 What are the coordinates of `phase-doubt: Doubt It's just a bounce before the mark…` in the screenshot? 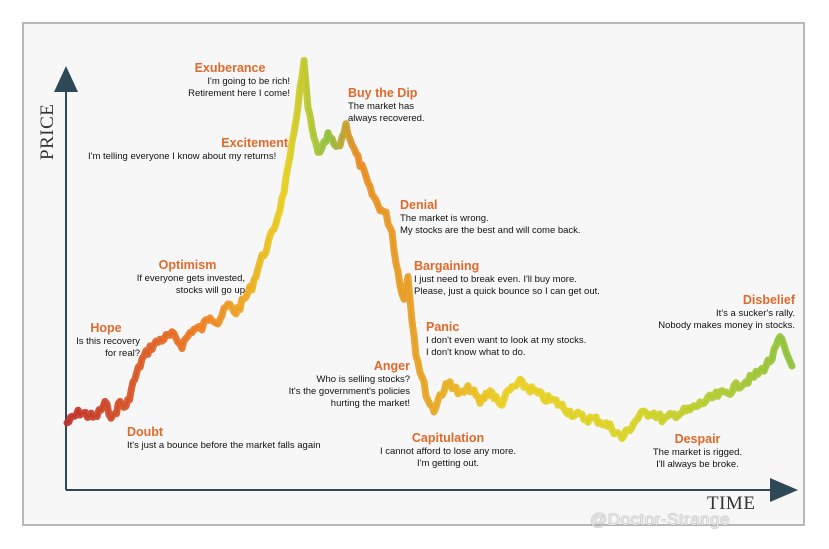 It's located at (247, 438).